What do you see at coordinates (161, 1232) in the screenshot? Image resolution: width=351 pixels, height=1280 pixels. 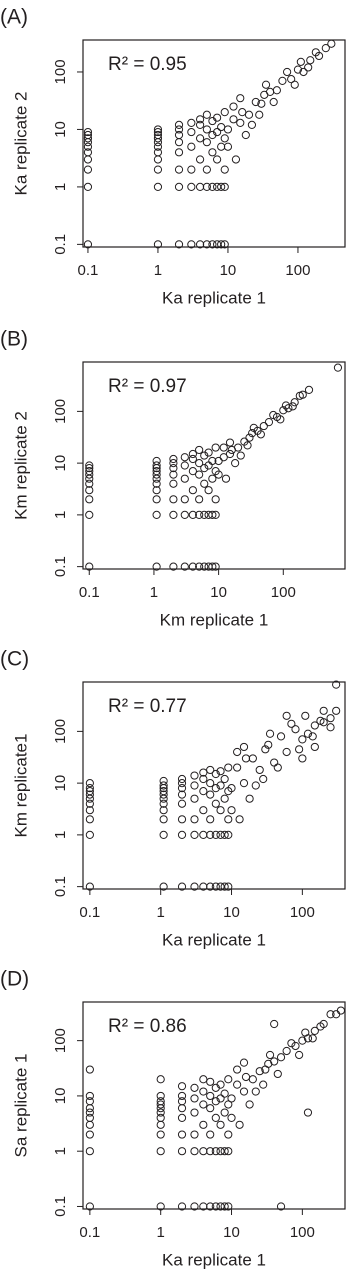 I see `x-tick-label: 1` at bounding box center [161, 1232].